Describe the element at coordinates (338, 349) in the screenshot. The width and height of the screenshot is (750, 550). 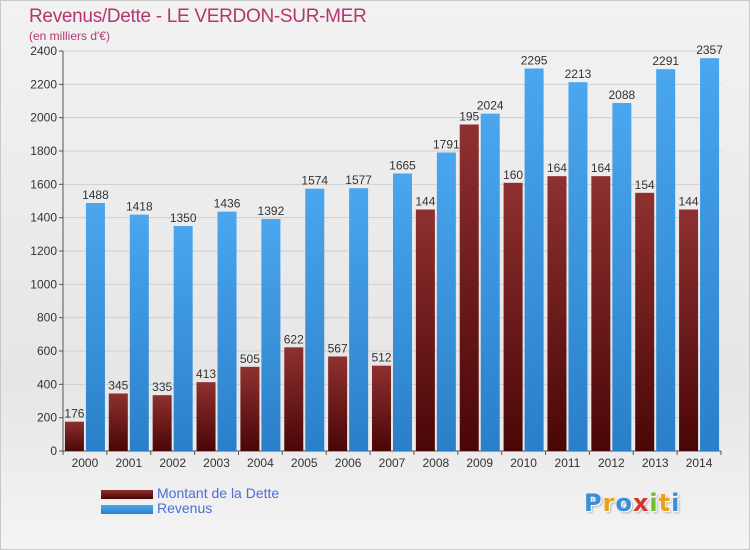
I see `data-label-dette: 567` at that location.